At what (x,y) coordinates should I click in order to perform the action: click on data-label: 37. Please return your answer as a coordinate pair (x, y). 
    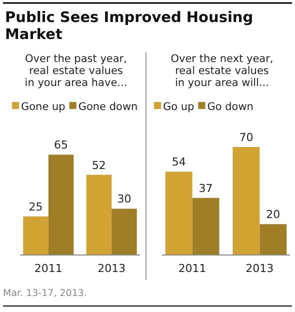
    Looking at the image, I should click on (205, 188).